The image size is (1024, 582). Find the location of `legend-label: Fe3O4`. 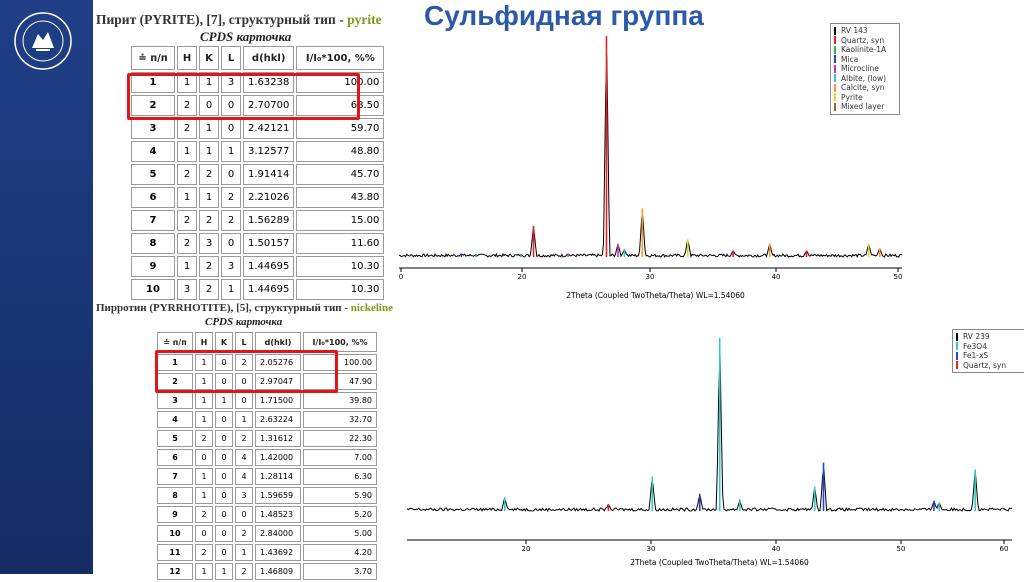

legend-label: Fe3O4 is located at coordinates (975, 346).